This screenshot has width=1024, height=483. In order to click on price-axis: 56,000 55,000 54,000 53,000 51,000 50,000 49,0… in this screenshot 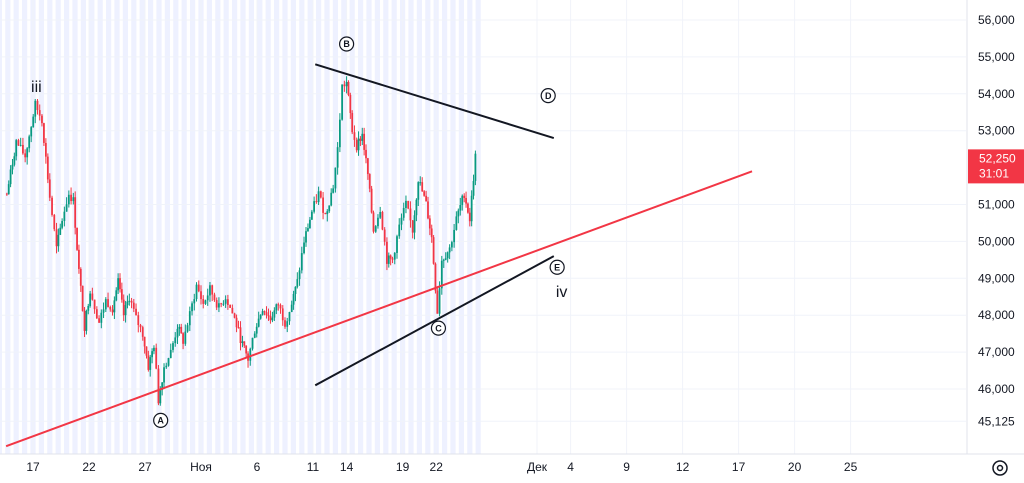, I will do `click(996, 220)`.